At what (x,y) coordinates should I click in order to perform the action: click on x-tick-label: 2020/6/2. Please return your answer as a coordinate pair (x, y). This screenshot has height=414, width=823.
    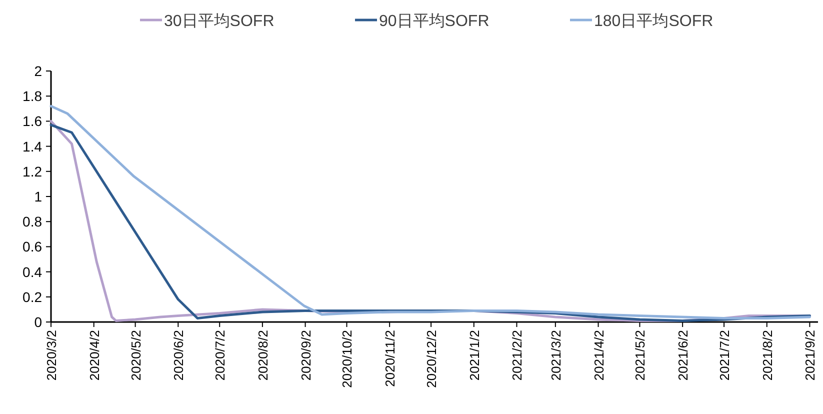
    Looking at the image, I should click on (178, 355).